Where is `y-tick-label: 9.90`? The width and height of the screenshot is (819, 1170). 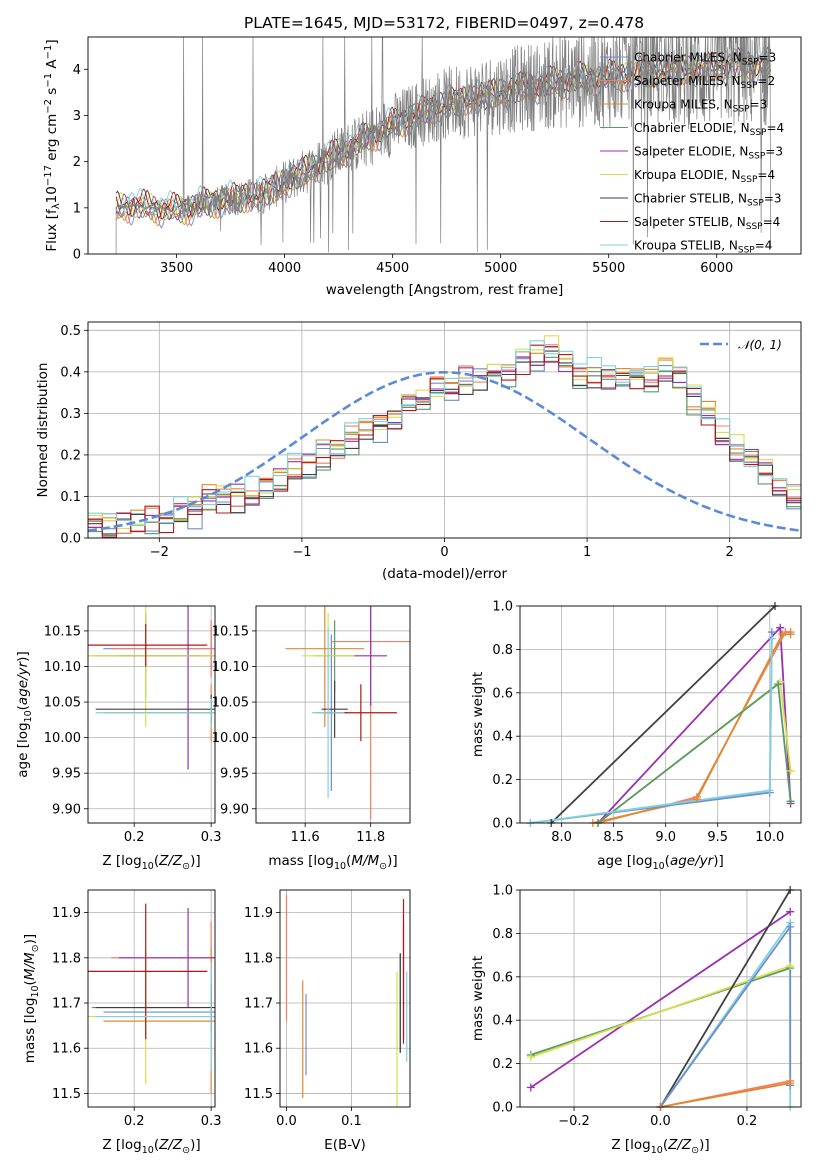
y-tick-label: 9.90 is located at coordinates (234, 809).